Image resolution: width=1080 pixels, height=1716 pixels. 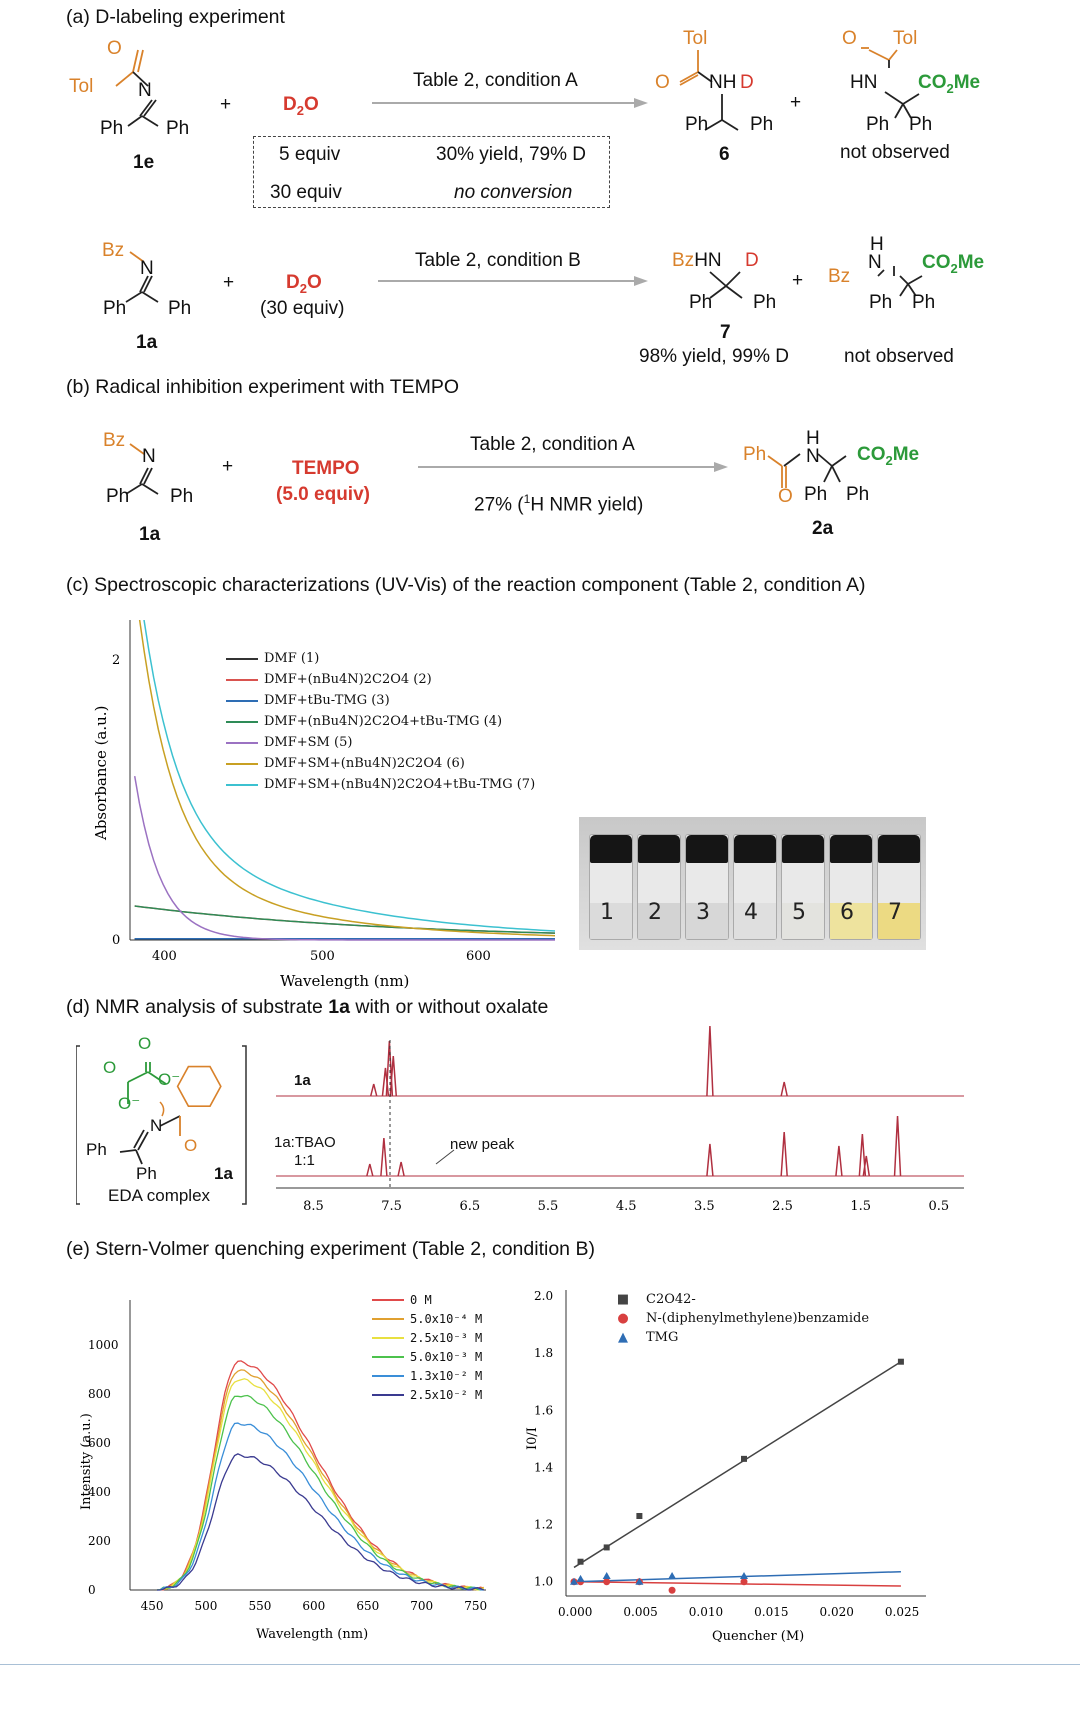 What do you see at coordinates (99, 1492) in the screenshot?
I see `fluorescence-ytick: 400` at bounding box center [99, 1492].